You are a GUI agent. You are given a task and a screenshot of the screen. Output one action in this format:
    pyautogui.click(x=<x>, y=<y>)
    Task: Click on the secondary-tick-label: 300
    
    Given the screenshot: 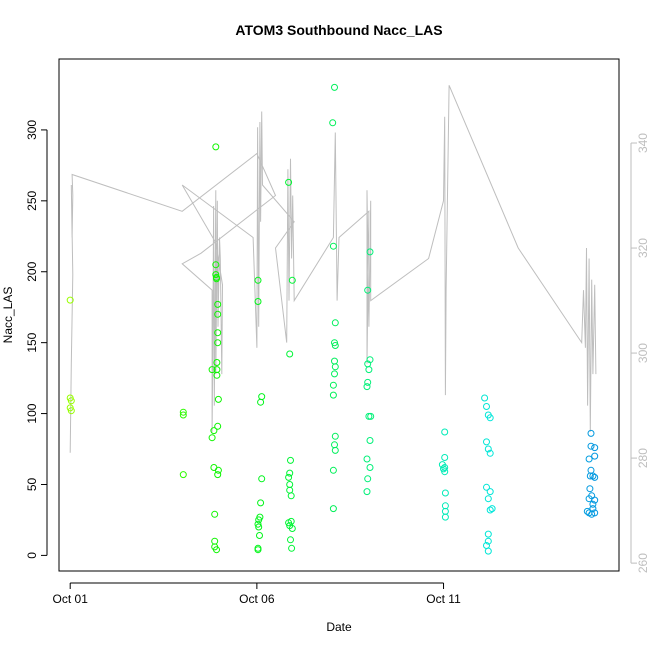 What is the action you would take?
    pyautogui.click(x=643, y=353)
    